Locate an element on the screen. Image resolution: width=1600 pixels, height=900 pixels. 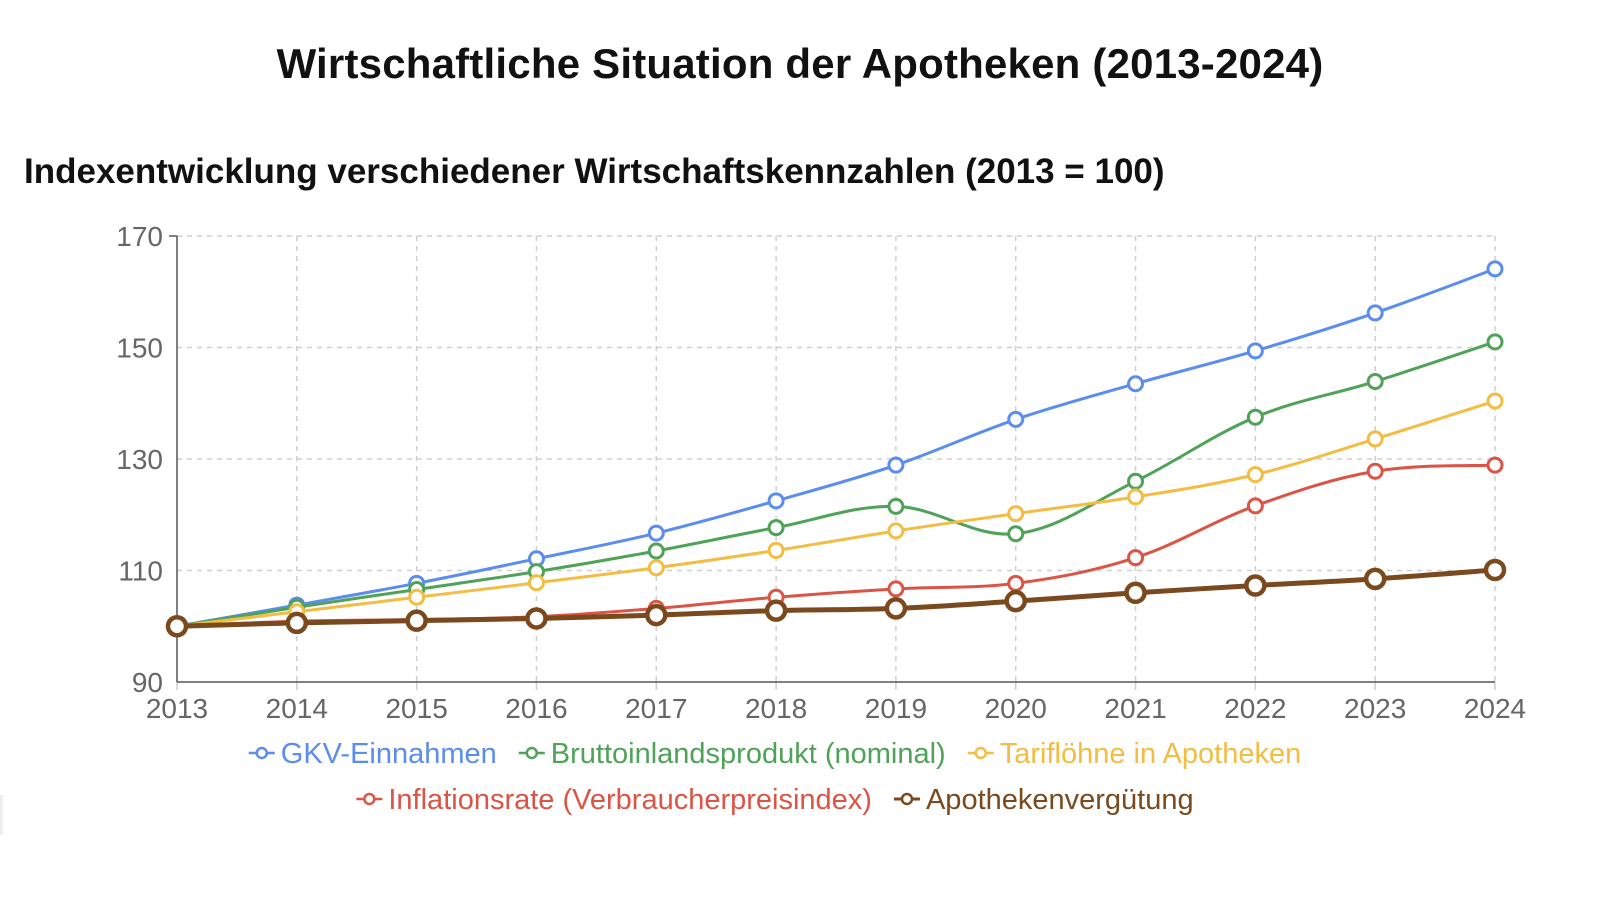
x-tick-label: 2022 is located at coordinates (1255, 708).